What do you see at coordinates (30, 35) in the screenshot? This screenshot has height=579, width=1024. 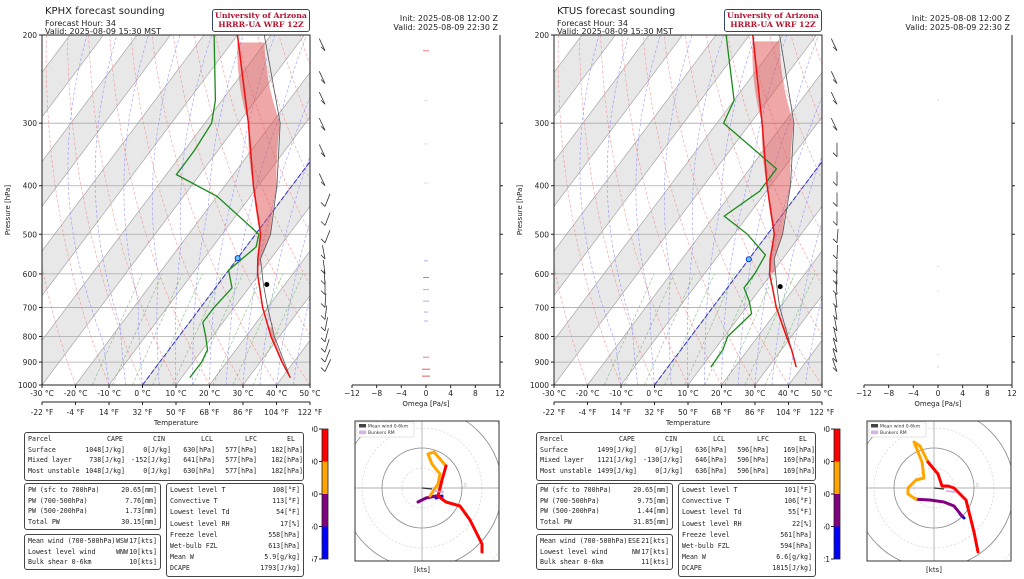 I see `y-tick-label: 200` at bounding box center [30, 35].